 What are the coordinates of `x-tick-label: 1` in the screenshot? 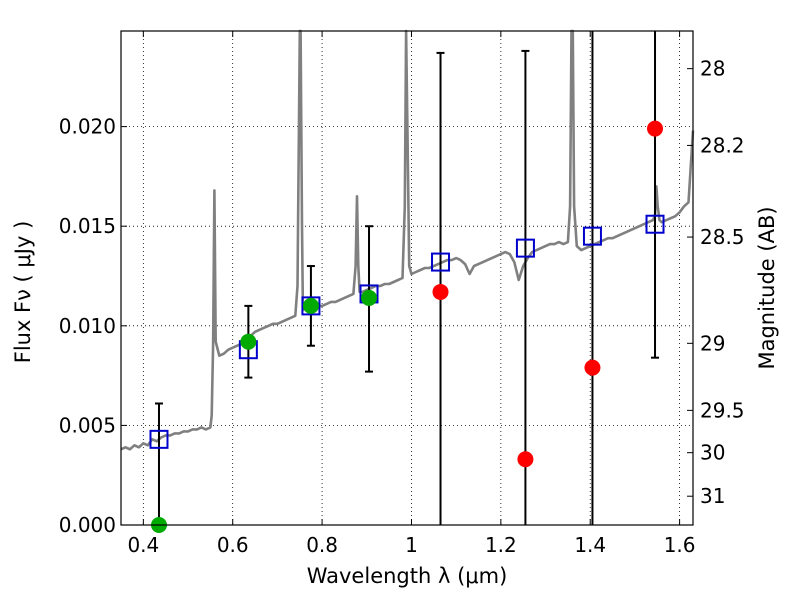 It's located at (411, 545).